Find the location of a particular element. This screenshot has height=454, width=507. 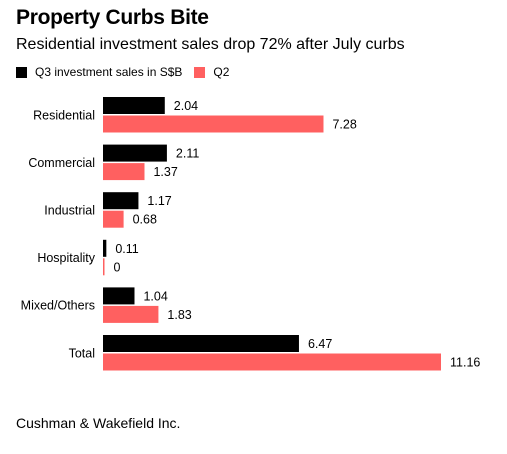

category-label: Total is located at coordinates (82, 353).